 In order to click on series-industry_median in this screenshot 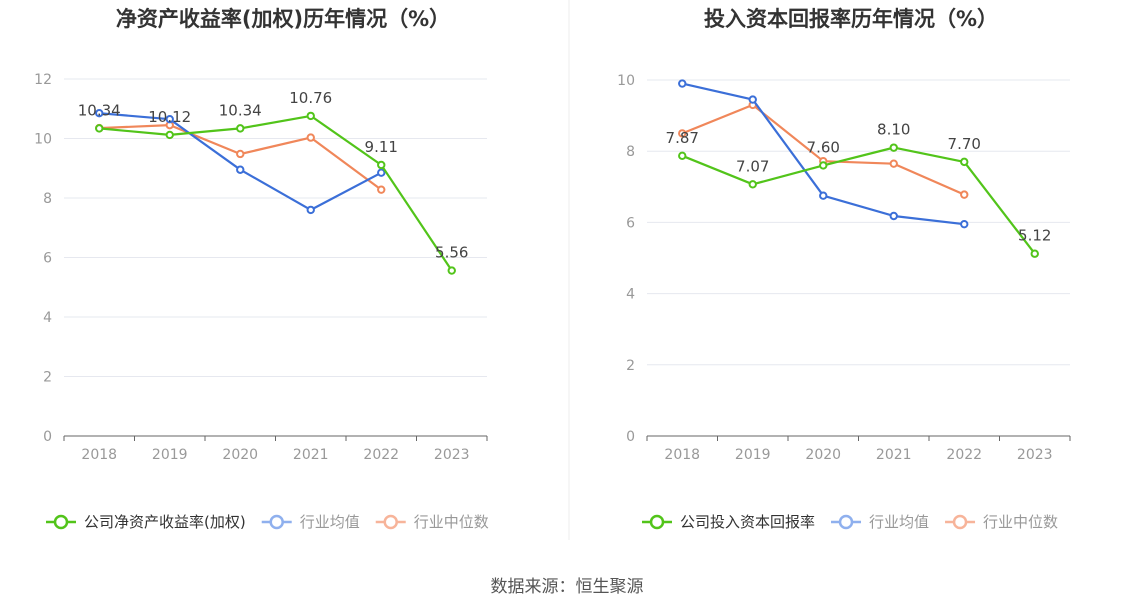, I will do `click(823, 149)`.